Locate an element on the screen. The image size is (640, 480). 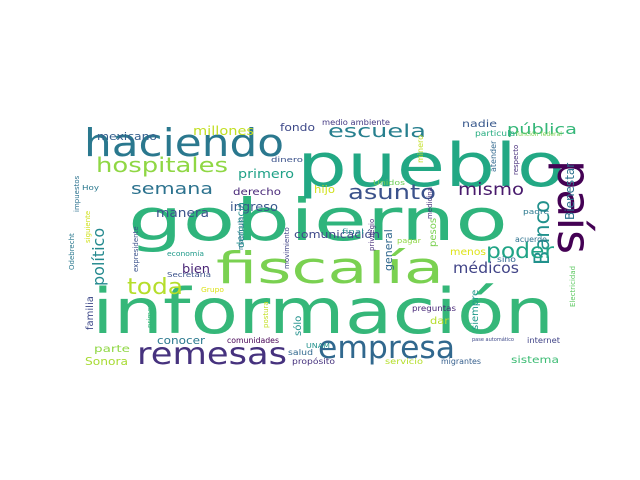
word-dinero: dinero is located at coordinates (287, 160).